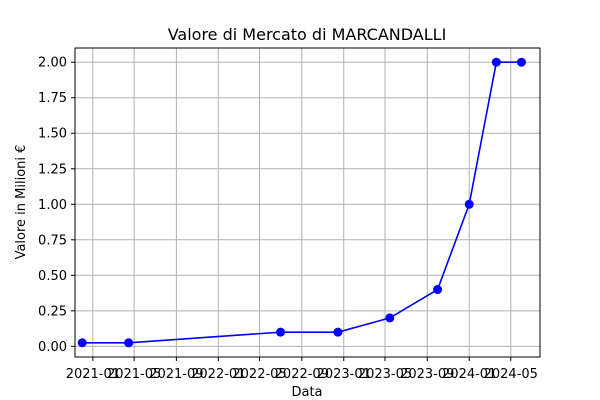 This screenshot has height=400, width=600. I want to click on x-tick-label: 2022-09, so click(302, 374).